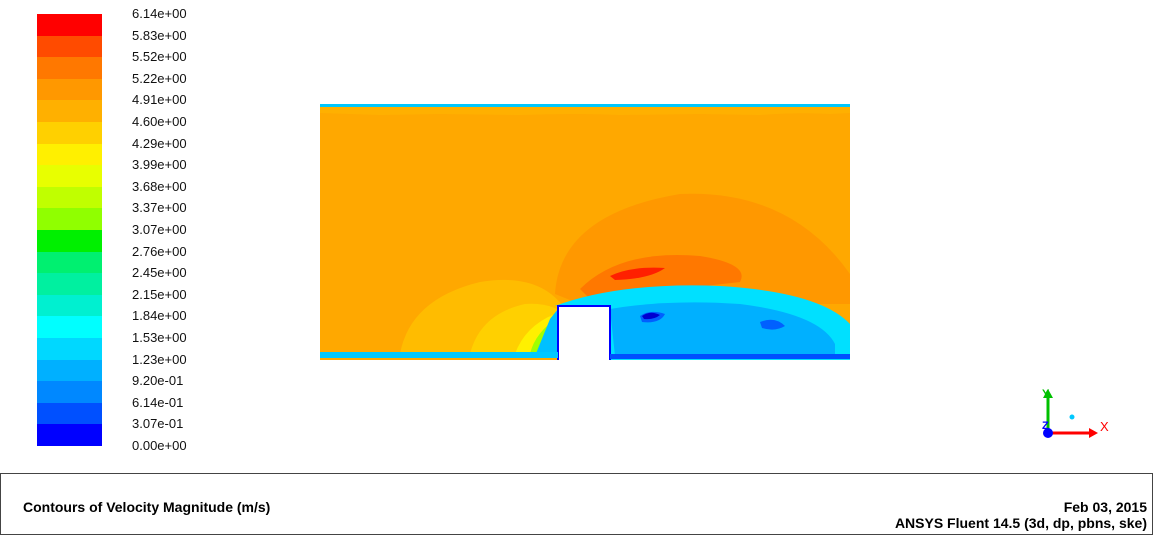  I want to click on x-arrow-head, so click(1093, 433).